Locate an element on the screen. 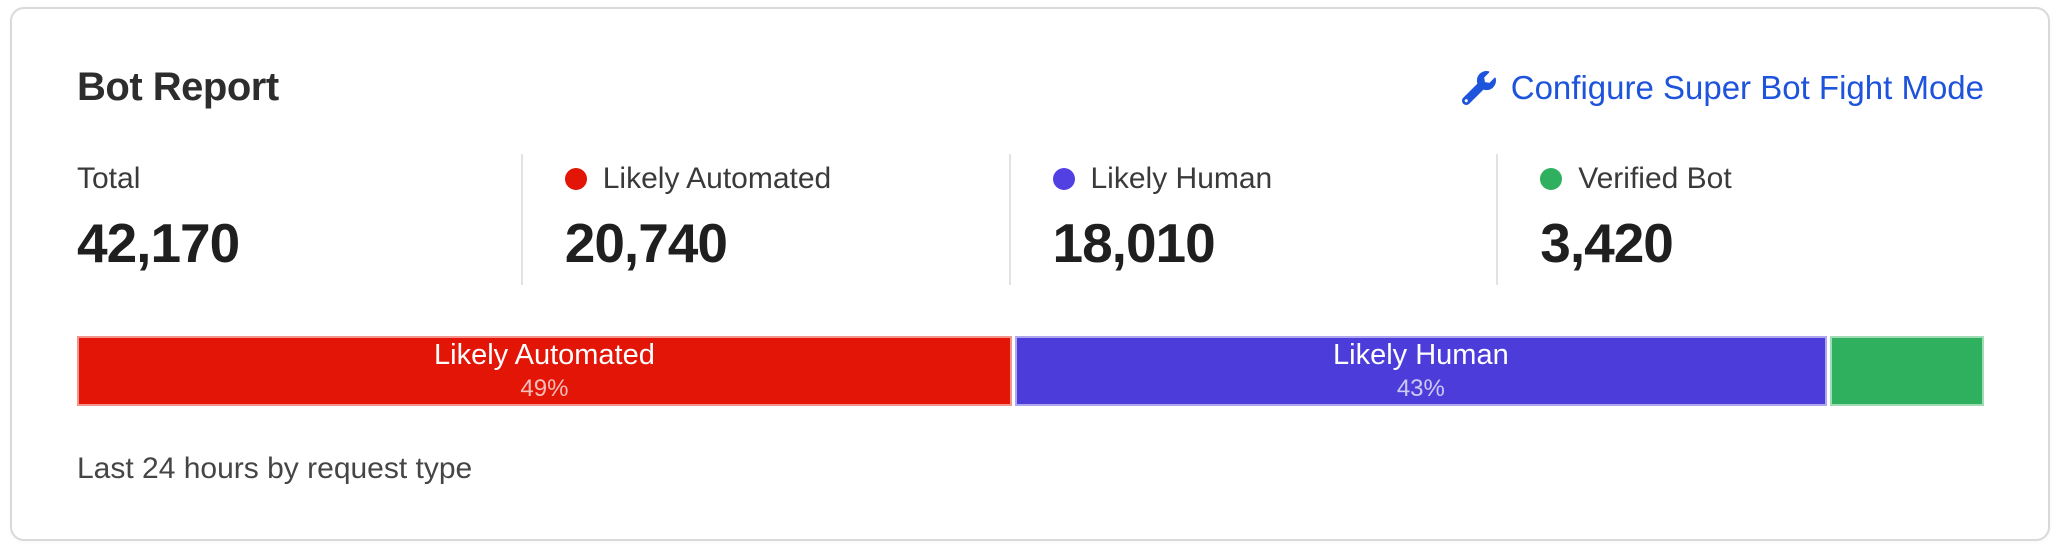 This screenshot has height=550, width=2062. stat-total-value: 42,170 is located at coordinates (158, 242).